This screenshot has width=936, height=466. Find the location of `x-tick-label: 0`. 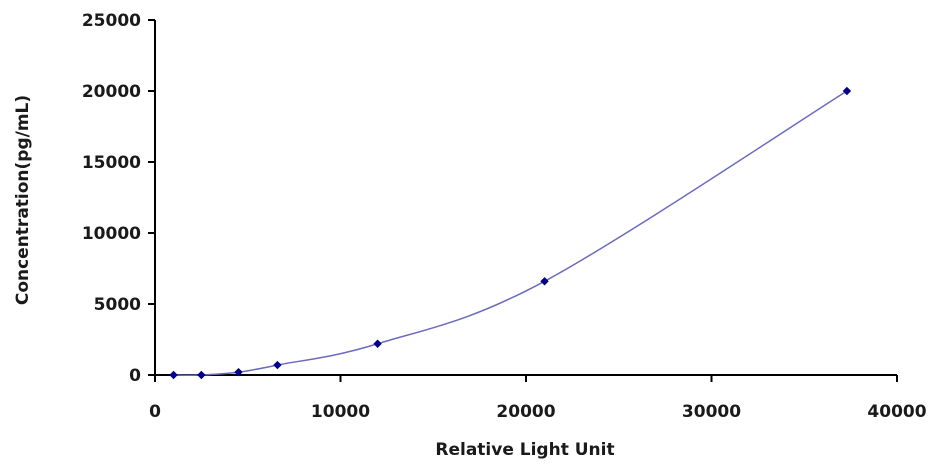

x-tick-label: 0 is located at coordinates (155, 412).